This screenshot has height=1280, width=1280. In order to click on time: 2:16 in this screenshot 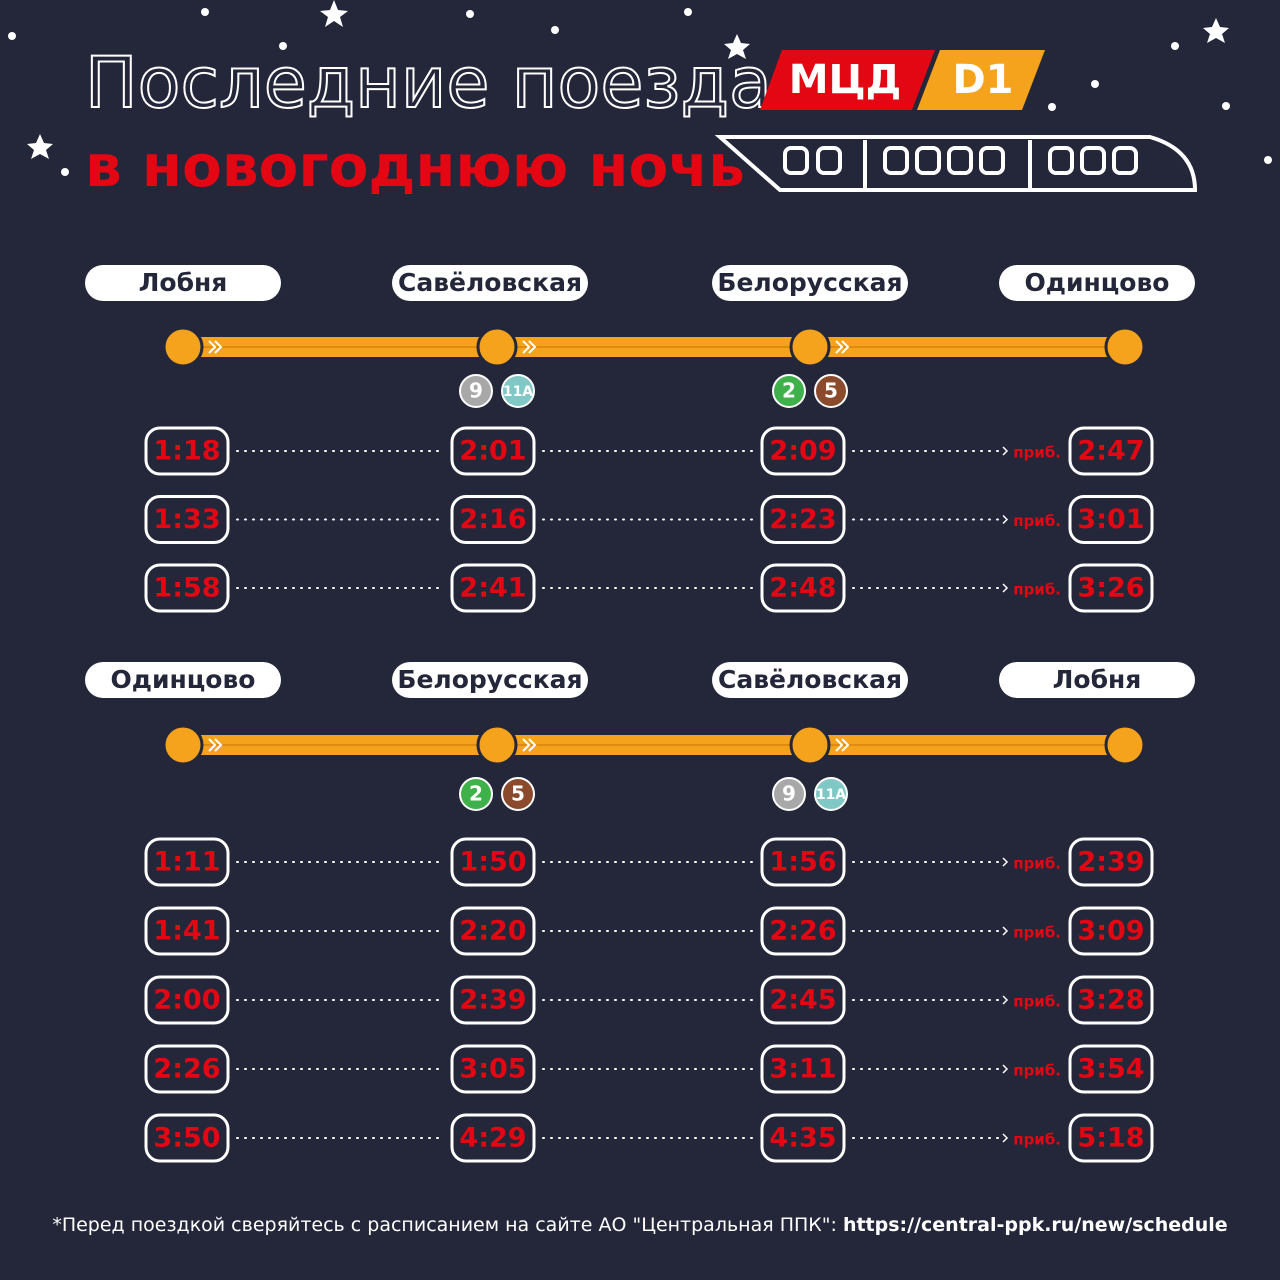, I will do `click(492, 519)`.